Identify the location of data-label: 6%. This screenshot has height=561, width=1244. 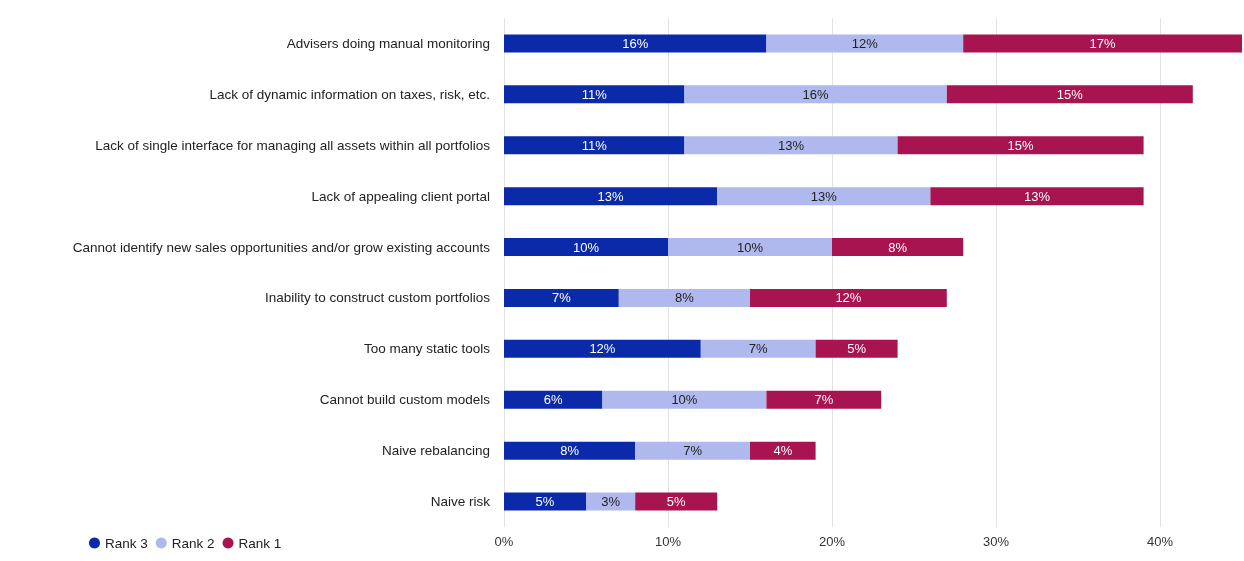
(553, 400).